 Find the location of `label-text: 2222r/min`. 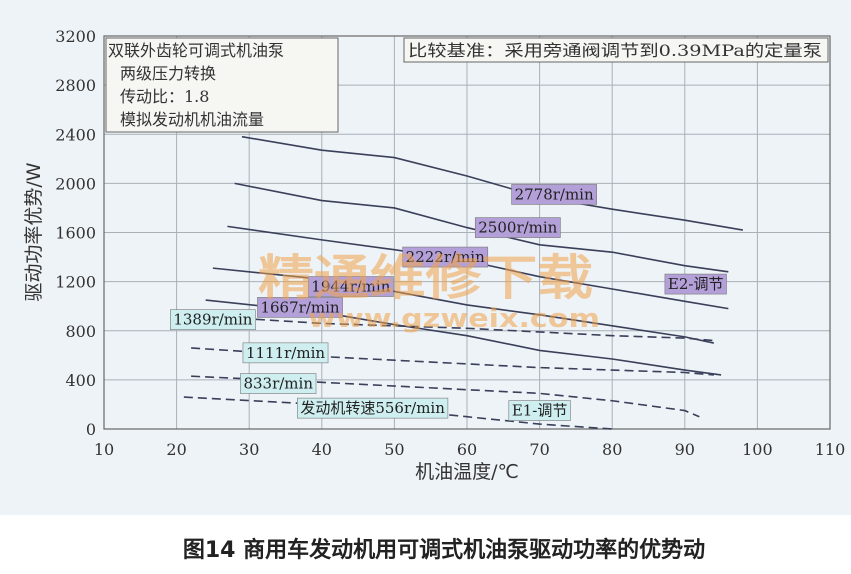

label-text: 2222r/min is located at coordinates (445, 257).